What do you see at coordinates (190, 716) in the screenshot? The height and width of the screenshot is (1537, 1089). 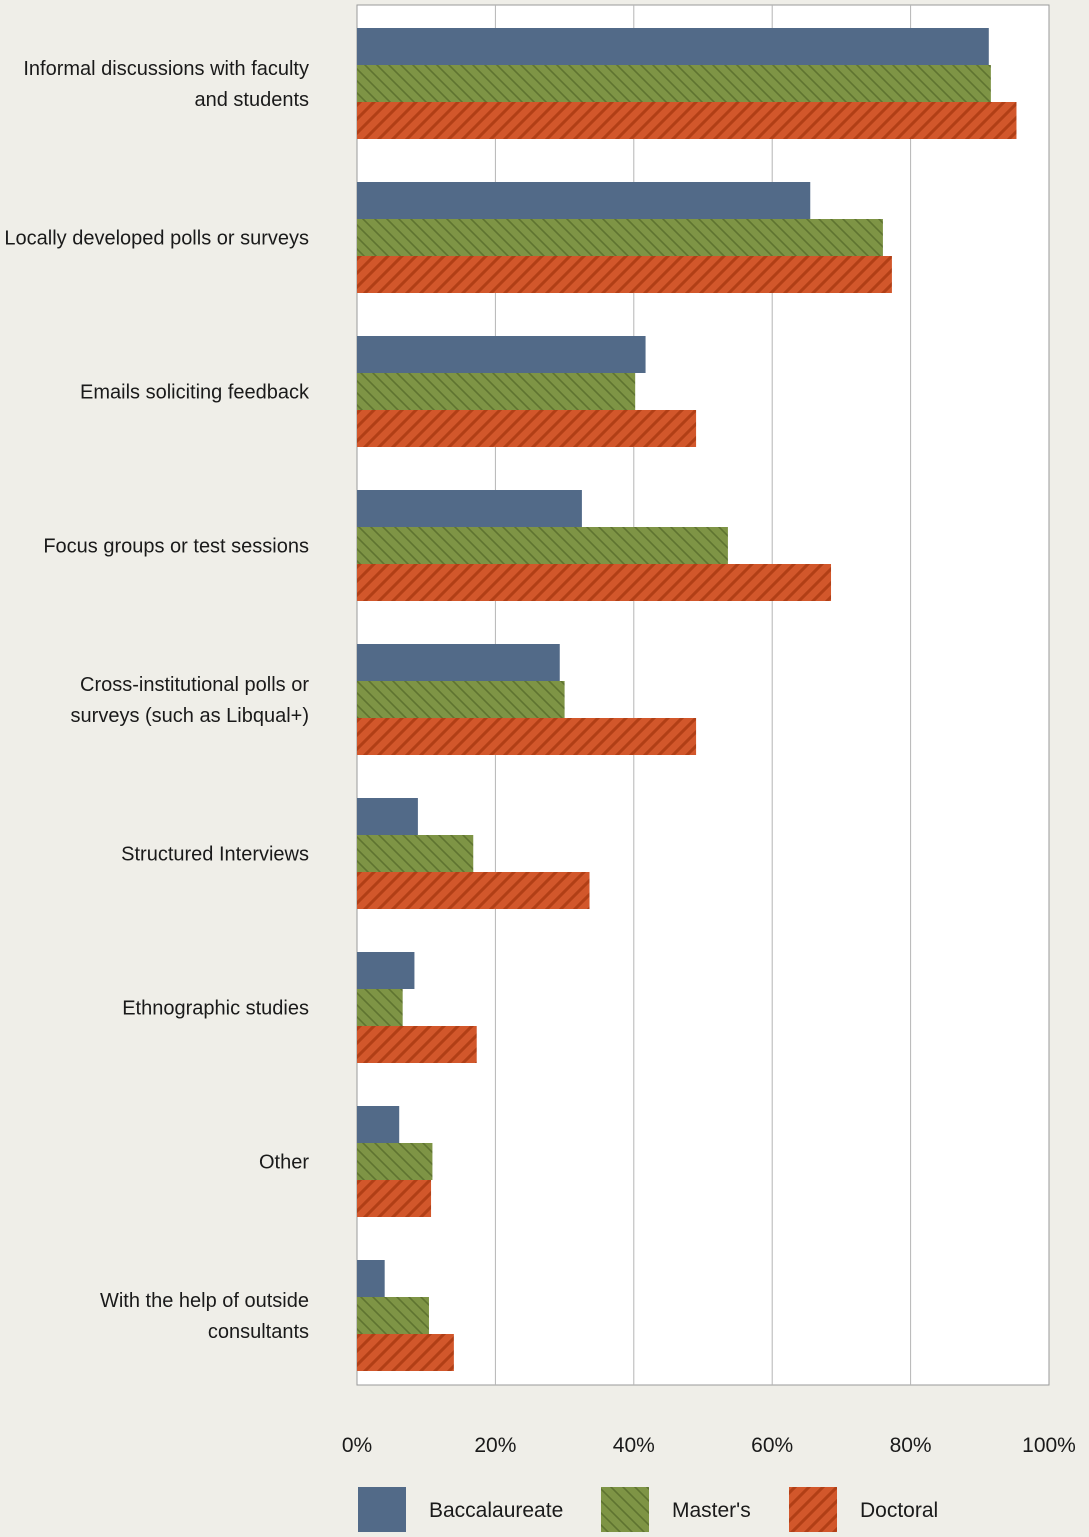 I see `category-label: surveys (such as Libqual+)` at bounding box center [190, 716].